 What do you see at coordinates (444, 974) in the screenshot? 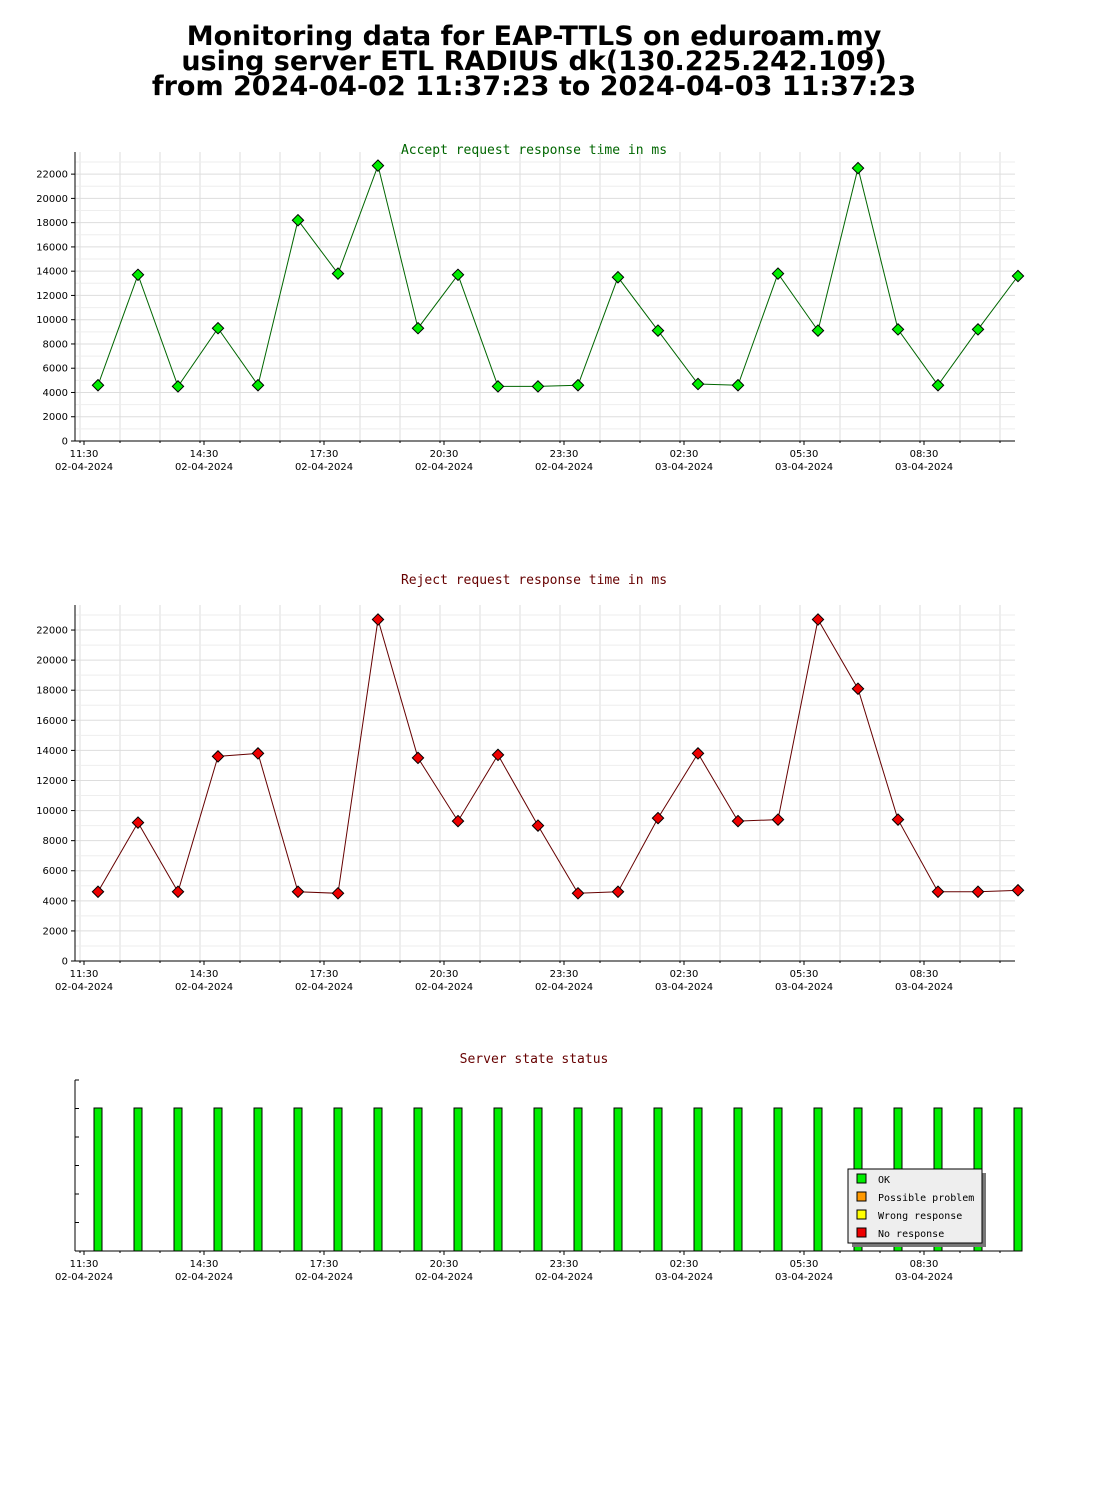
I see `x-tick-time-label: 20:30` at bounding box center [444, 974].